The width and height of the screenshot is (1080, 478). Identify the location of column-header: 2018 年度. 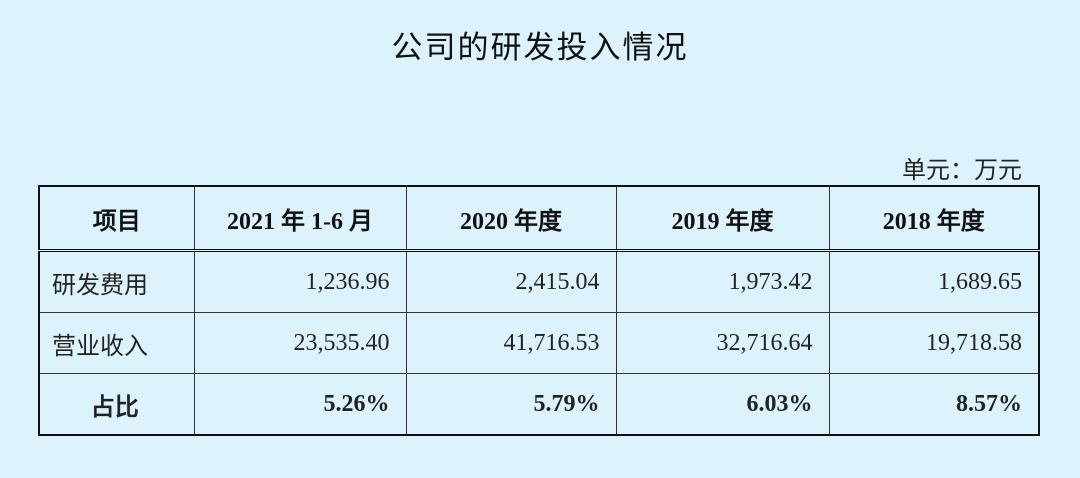
(934, 218).